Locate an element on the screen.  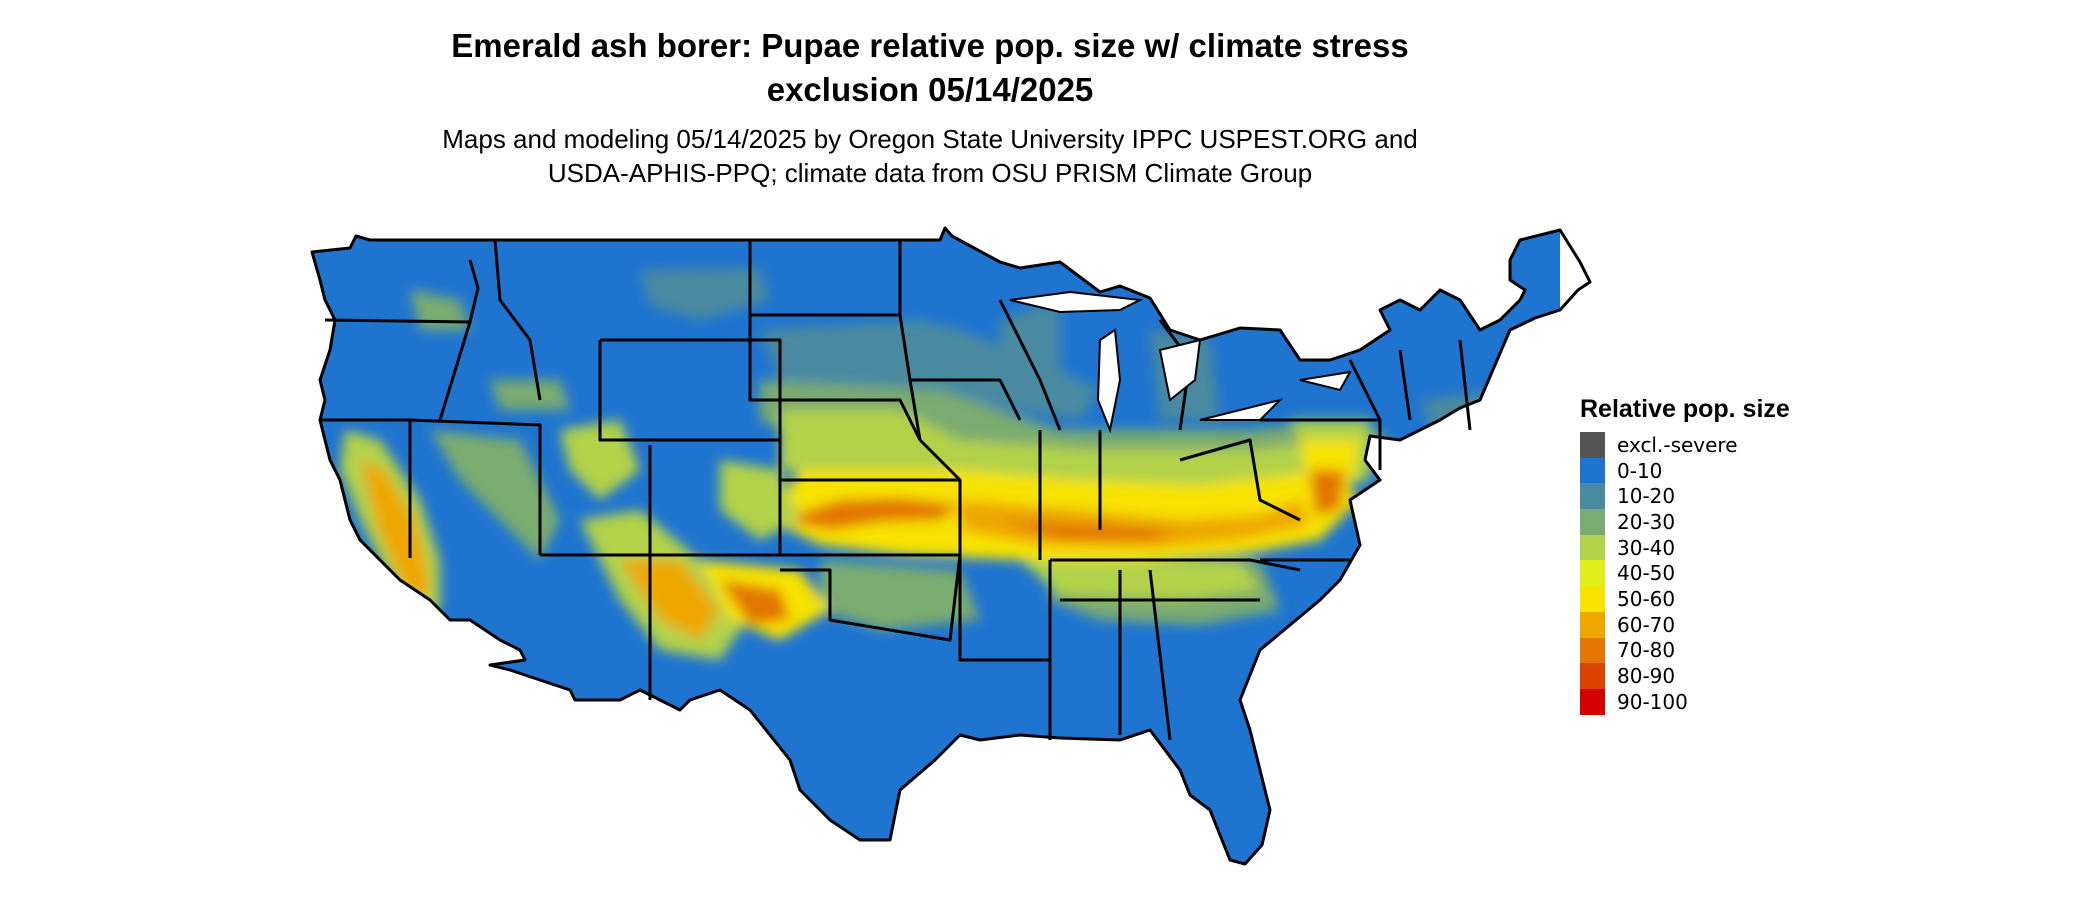
border-wy-e is located at coordinates (691, 389).